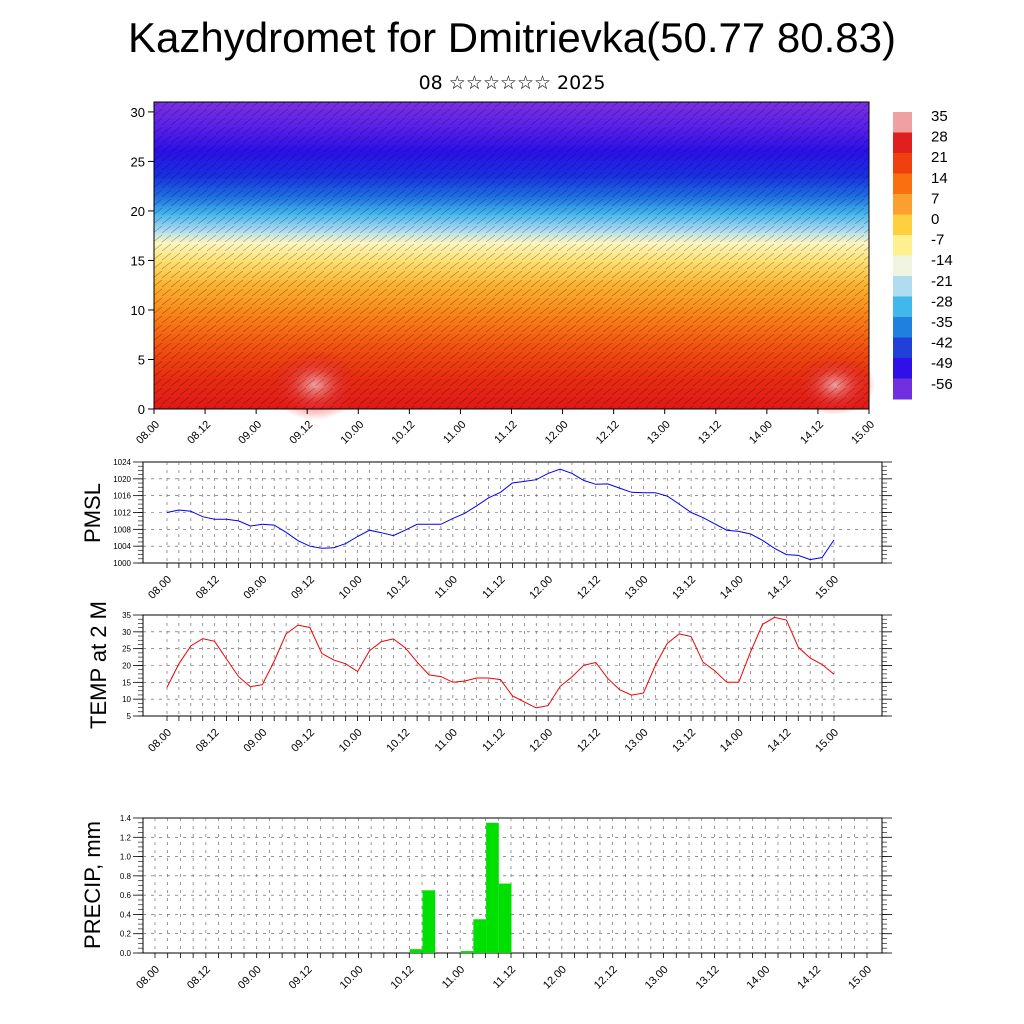 This screenshot has width=1024, height=1024. I want to click on colorbar: 35 28 21 14 7 0 -7 -14 -21 -28 -35 -42 -49 -56, so click(923, 254).